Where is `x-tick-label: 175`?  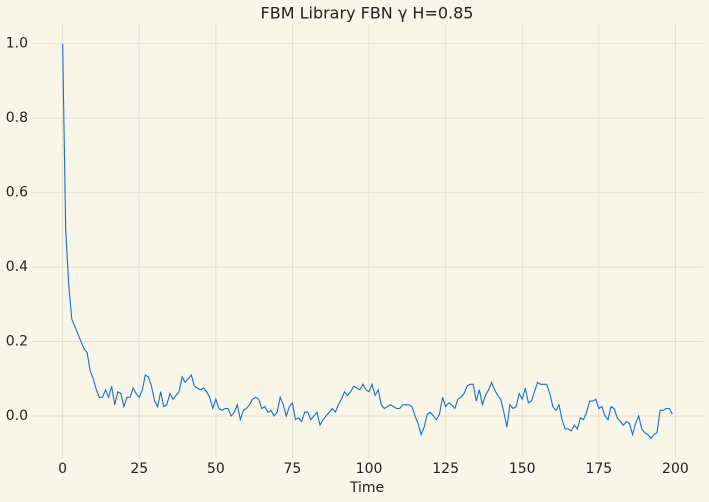 x-tick-label: 175 is located at coordinates (598, 469).